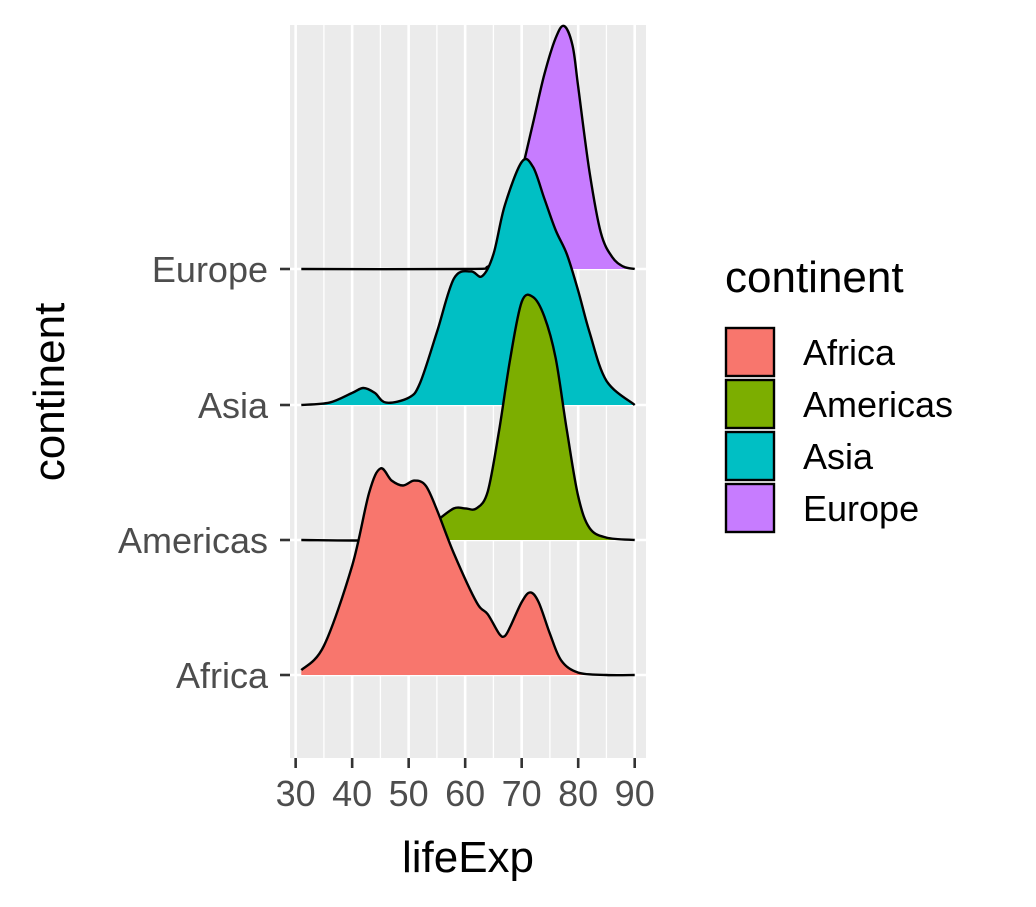 The height and width of the screenshot is (907, 1036). Describe the element at coordinates (468, 147) in the screenshot. I see `ridge-area-europe` at that location.